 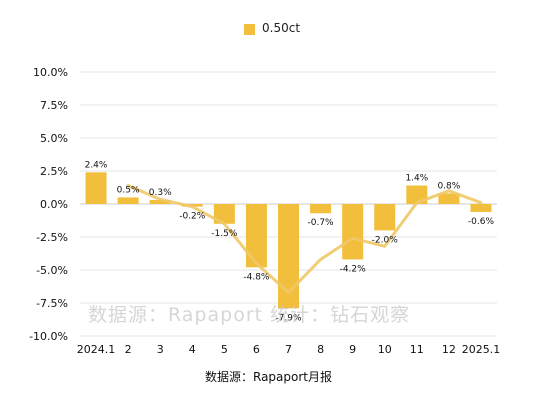 What do you see at coordinates (321, 223) in the screenshot?
I see `data-label: -0.7%` at bounding box center [321, 223].